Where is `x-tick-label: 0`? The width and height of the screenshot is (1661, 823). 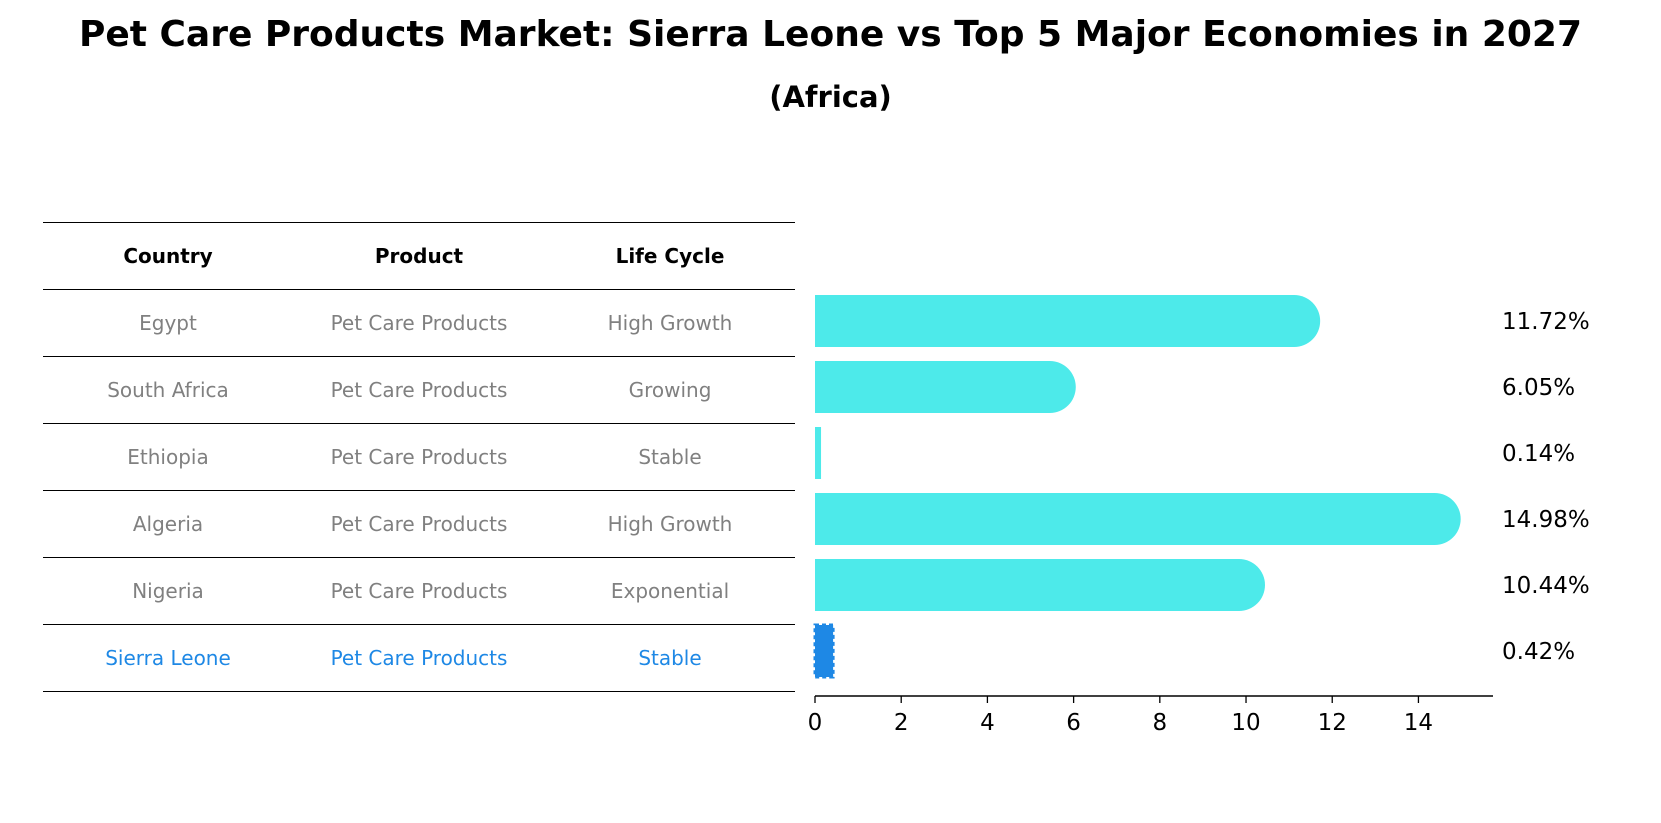
x-tick-label: 0 is located at coordinates (815, 723).